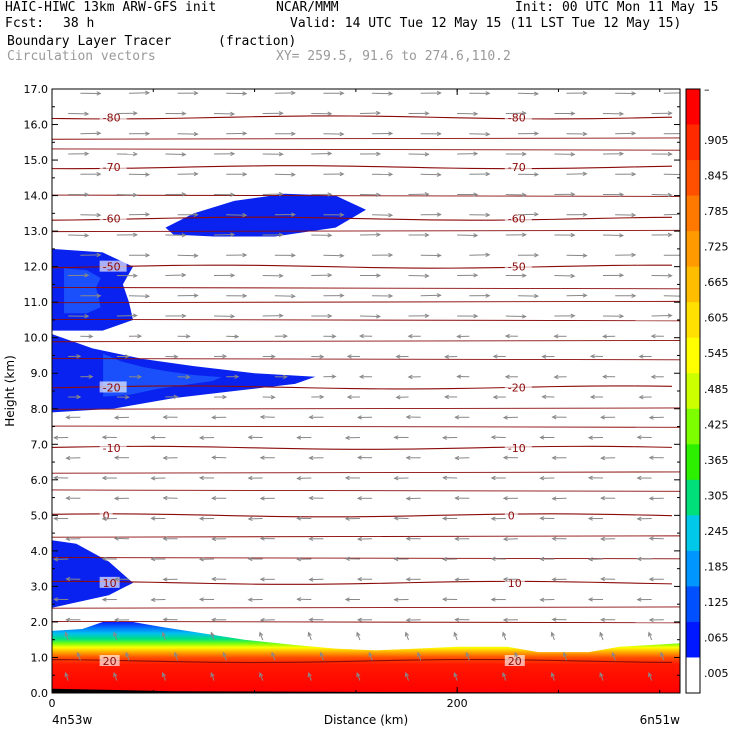 Image resolution: width=740 pixels, height=740 pixels. What do you see at coordinates (716, 460) in the screenshot?
I see `colorbar-label: .365` at bounding box center [716, 460].